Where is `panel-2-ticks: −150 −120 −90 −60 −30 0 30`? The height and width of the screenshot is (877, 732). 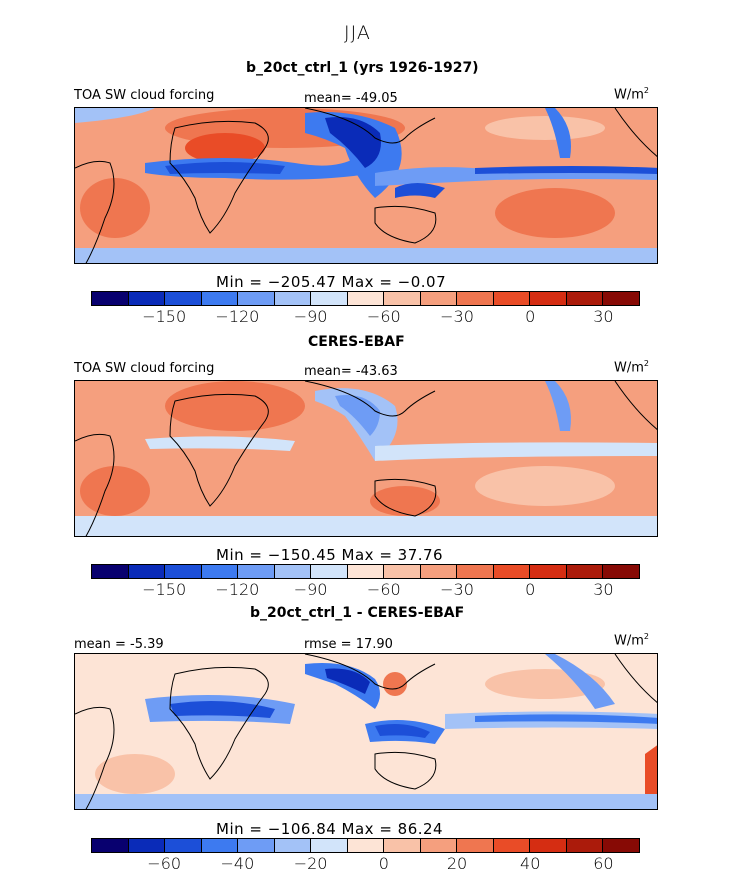 panel-2-ticks: −150 −120 −90 −60 −30 0 30 is located at coordinates (365, 589).